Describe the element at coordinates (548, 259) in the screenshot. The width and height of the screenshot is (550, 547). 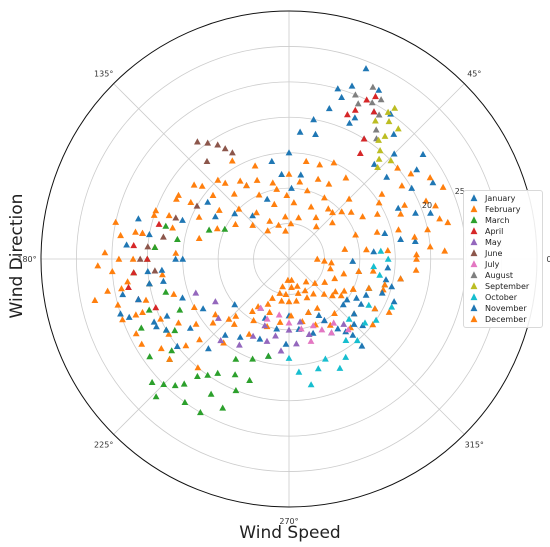
I see `angle-tick-label: 0°` at that location.